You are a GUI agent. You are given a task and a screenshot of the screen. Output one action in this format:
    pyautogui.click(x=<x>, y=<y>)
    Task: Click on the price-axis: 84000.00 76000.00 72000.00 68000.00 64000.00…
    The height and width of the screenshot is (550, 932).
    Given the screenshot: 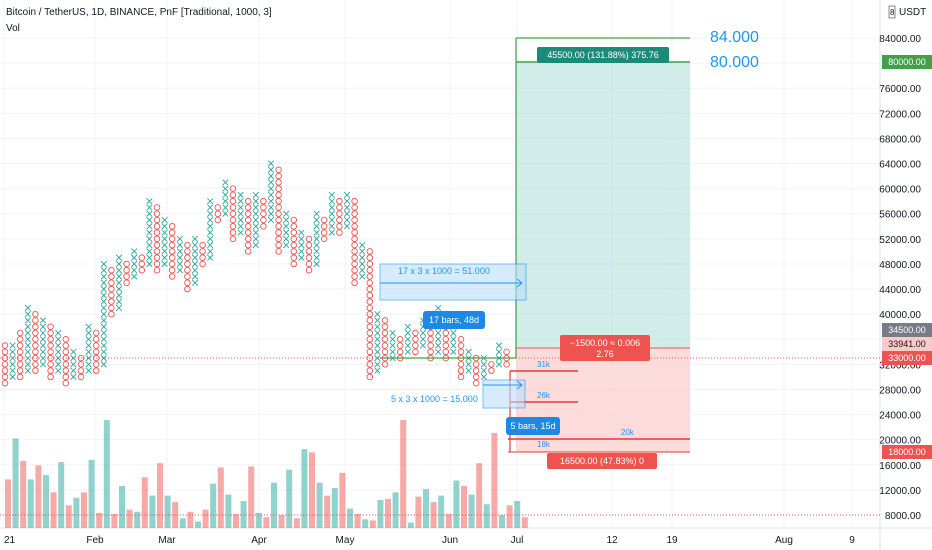 What is the action you would take?
    pyautogui.click(x=900, y=278)
    